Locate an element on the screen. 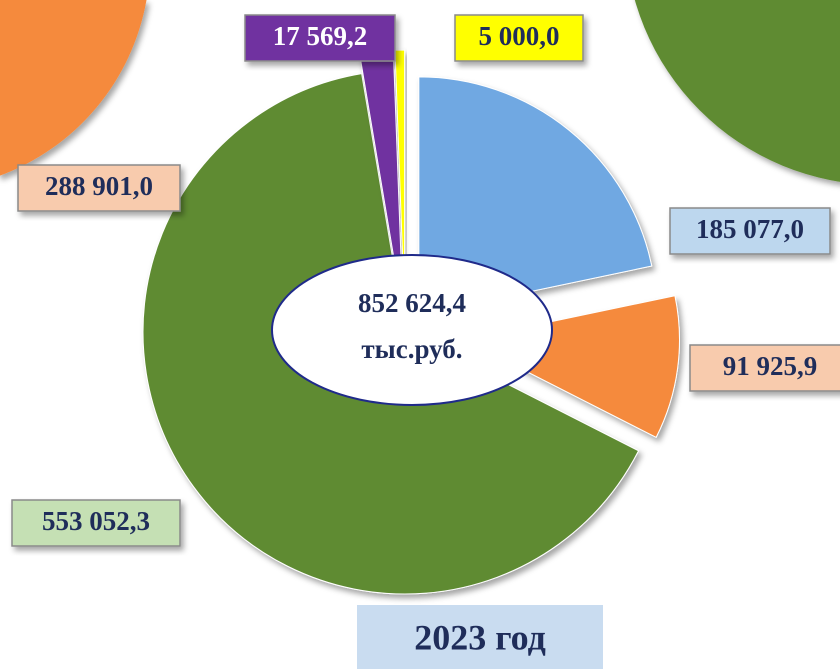 The height and width of the screenshot is (669, 840). value-label: 553 052,3 is located at coordinates (96, 521).